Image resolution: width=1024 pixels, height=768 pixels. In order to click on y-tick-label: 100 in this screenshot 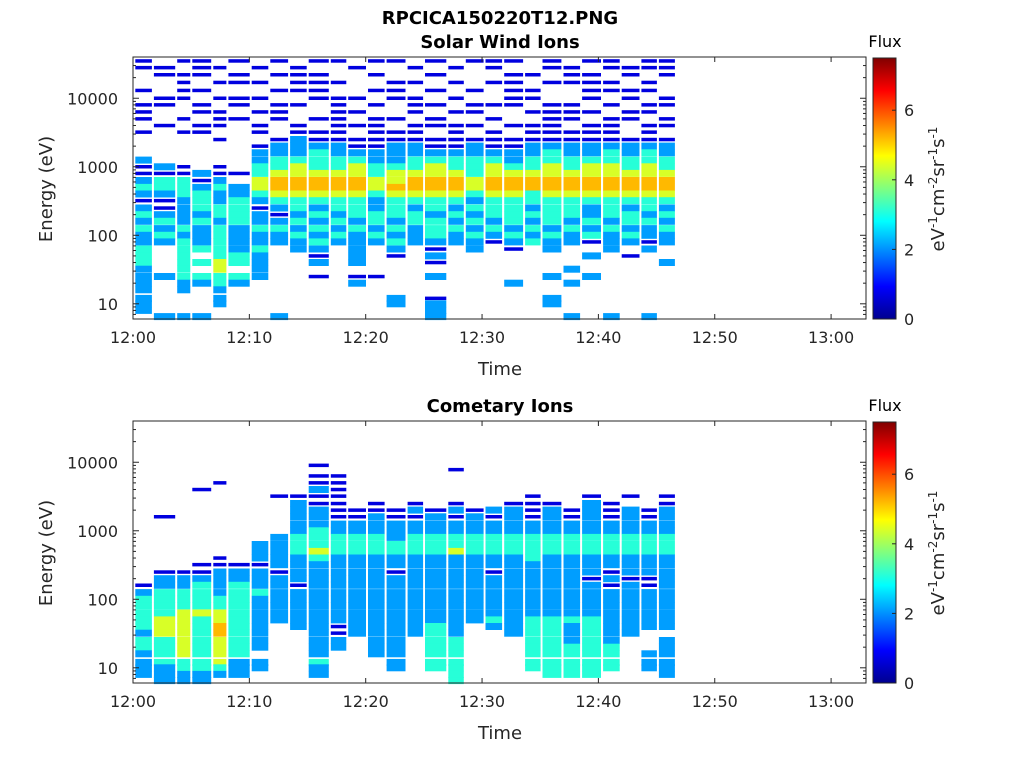, I will do `click(102, 599)`.